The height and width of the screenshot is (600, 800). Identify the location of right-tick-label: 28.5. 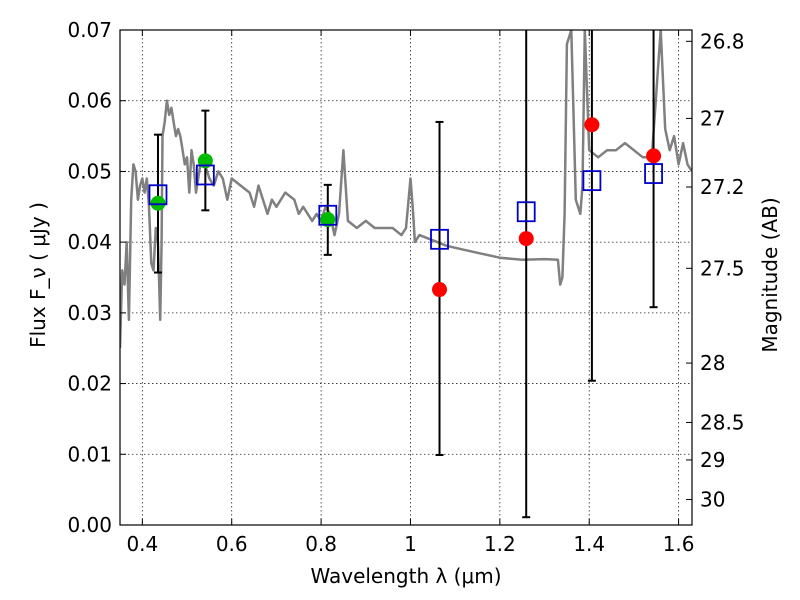
(722, 422).